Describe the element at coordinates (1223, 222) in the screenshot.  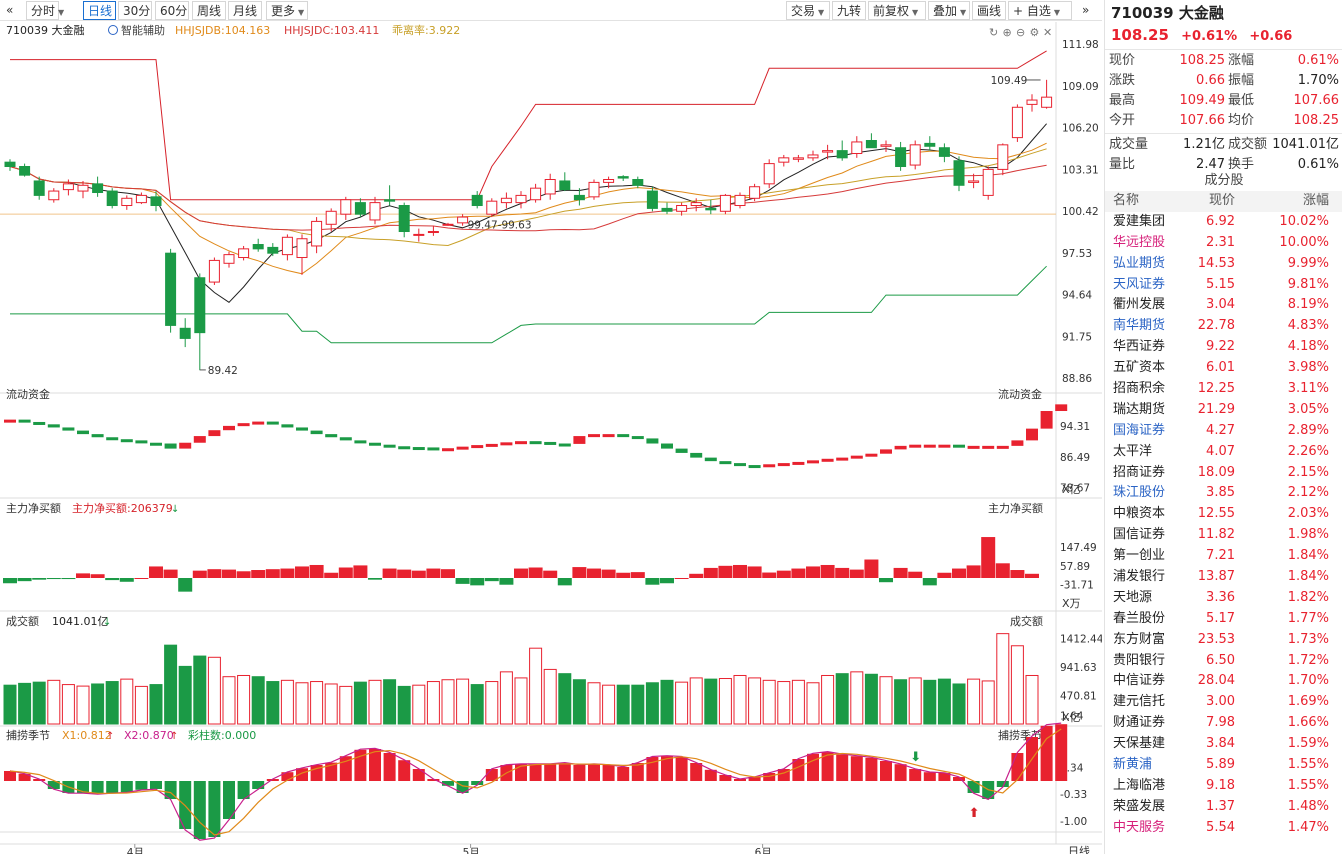
I see `table-row: 爱建集团 6.92 10.02%` at that location.